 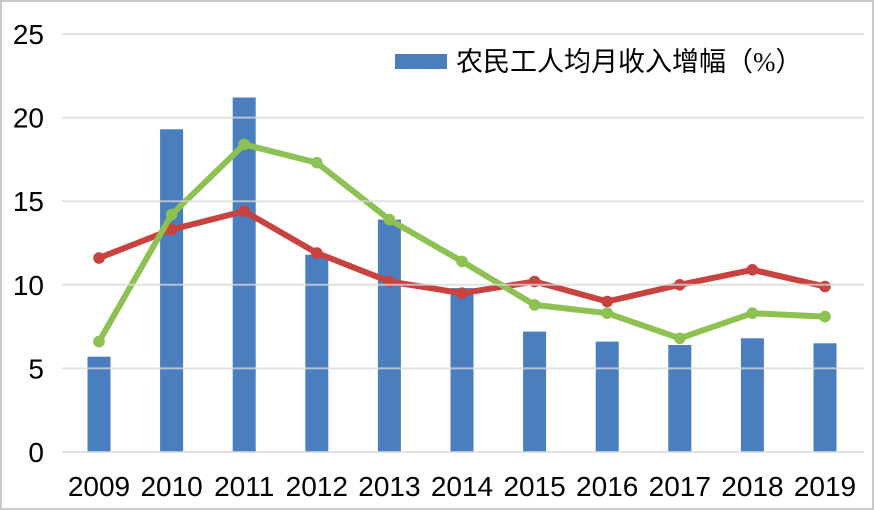 What do you see at coordinates (99, 486) in the screenshot?
I see `x-tick-label: 2009` at bounding box center [99, 486].